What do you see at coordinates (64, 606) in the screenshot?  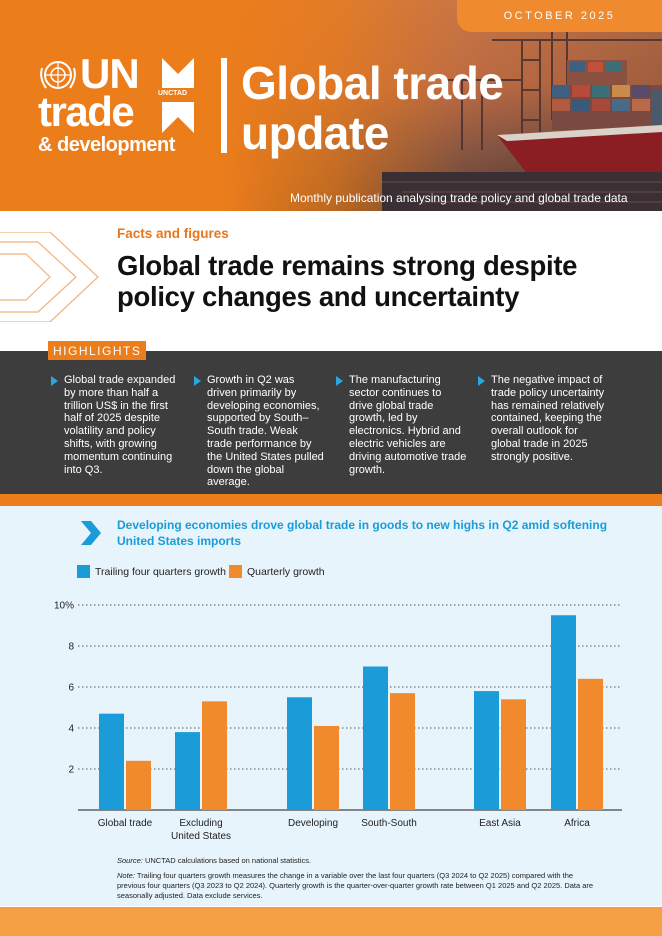 I see `y-tick-label: 10%` at bounding box center [64, 606].